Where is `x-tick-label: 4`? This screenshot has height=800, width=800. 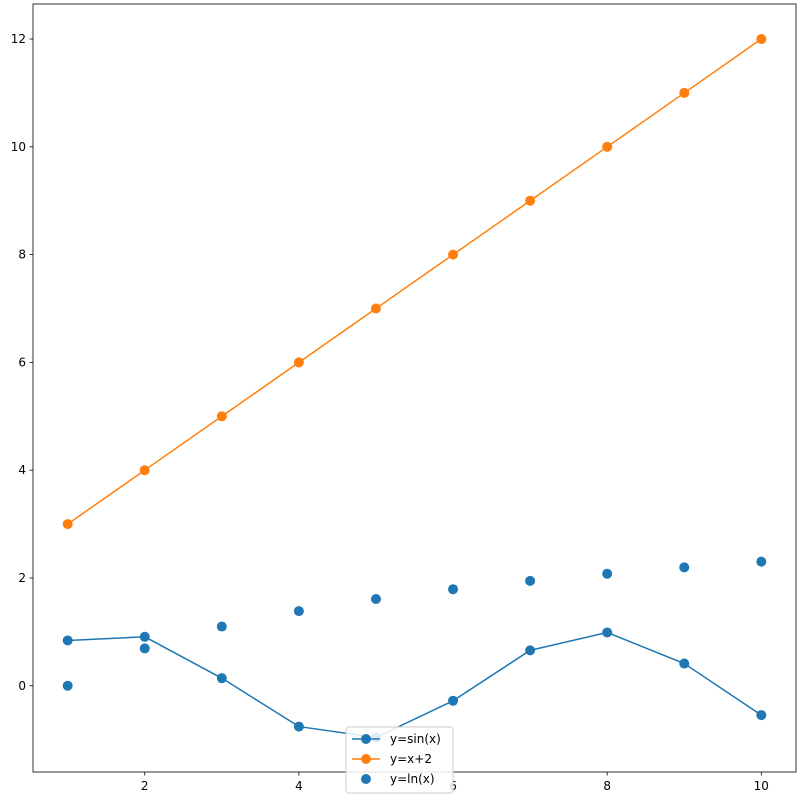 x-tick-label: 4 is located at coordinates (299, 786).